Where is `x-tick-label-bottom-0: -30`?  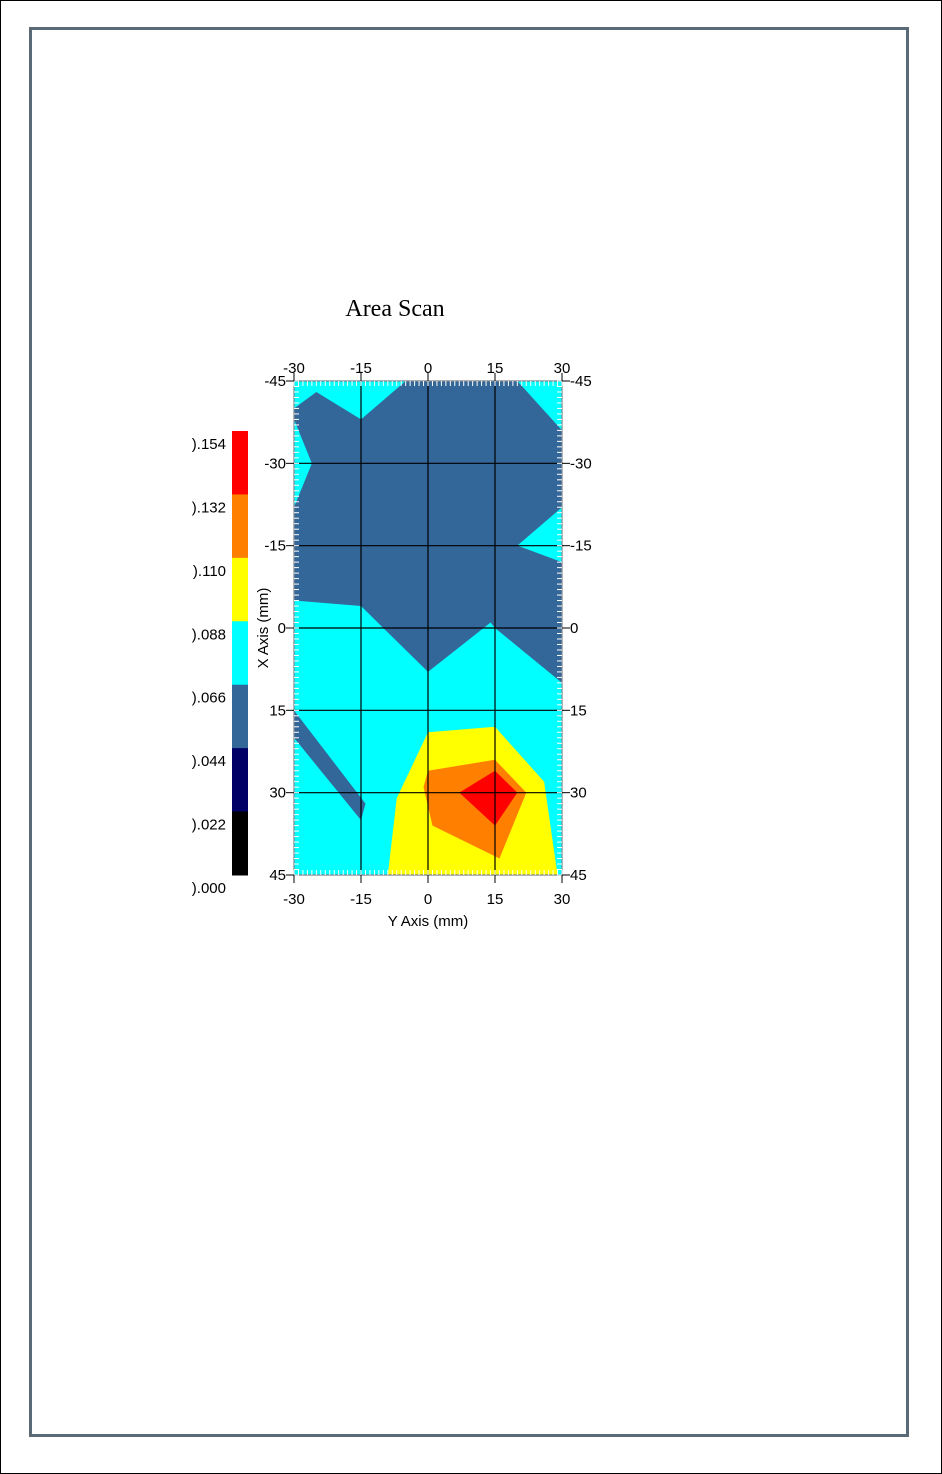
x-tick-label-bottom-0: -30 is located at coordinates (294, 899).